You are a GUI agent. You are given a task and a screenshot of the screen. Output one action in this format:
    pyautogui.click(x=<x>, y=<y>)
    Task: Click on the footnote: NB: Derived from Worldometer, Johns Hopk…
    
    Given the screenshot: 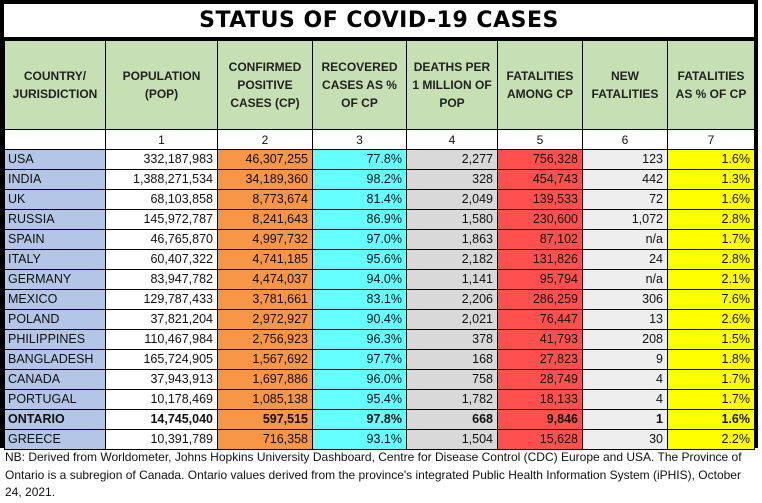 What is the action you would take?
    pyautogui.click(x=373, y=474)
    